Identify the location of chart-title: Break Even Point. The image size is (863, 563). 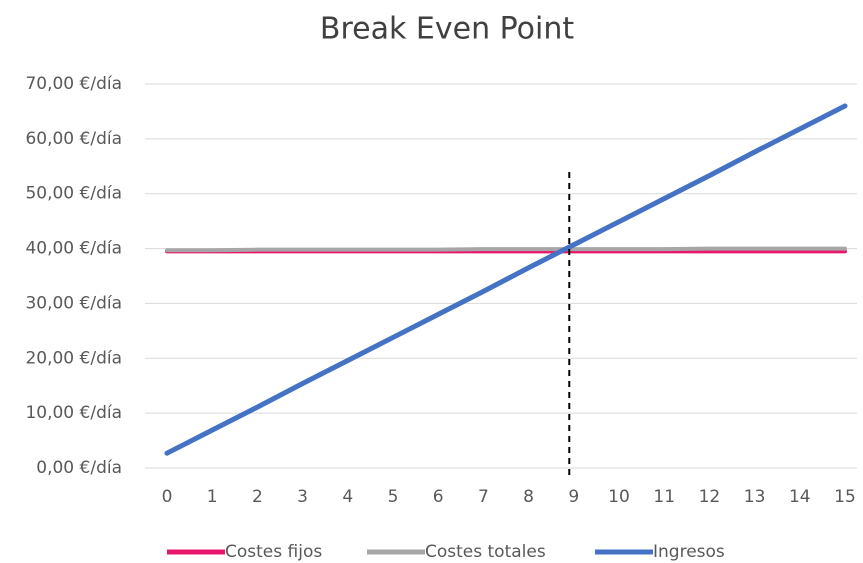
(447, 29).